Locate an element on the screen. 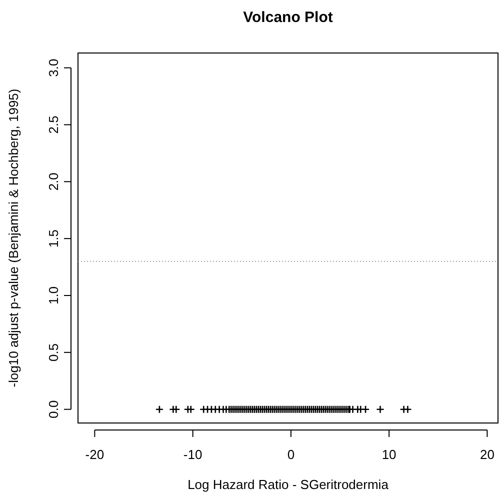 Image resolution: width=500 pixels, height=501 pixels. chart-title: Volcano Plot is located at coordinates (288, 17).